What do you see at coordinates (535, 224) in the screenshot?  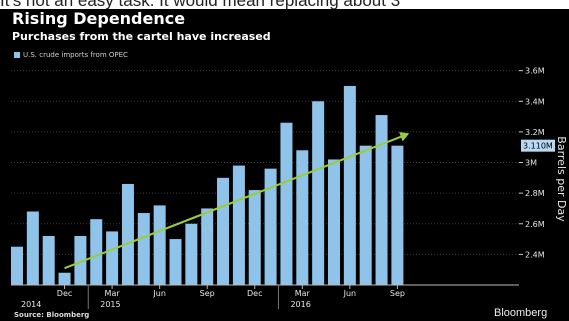 I see `y-tick-label: 2.6M` at bounding box center [535, 224].